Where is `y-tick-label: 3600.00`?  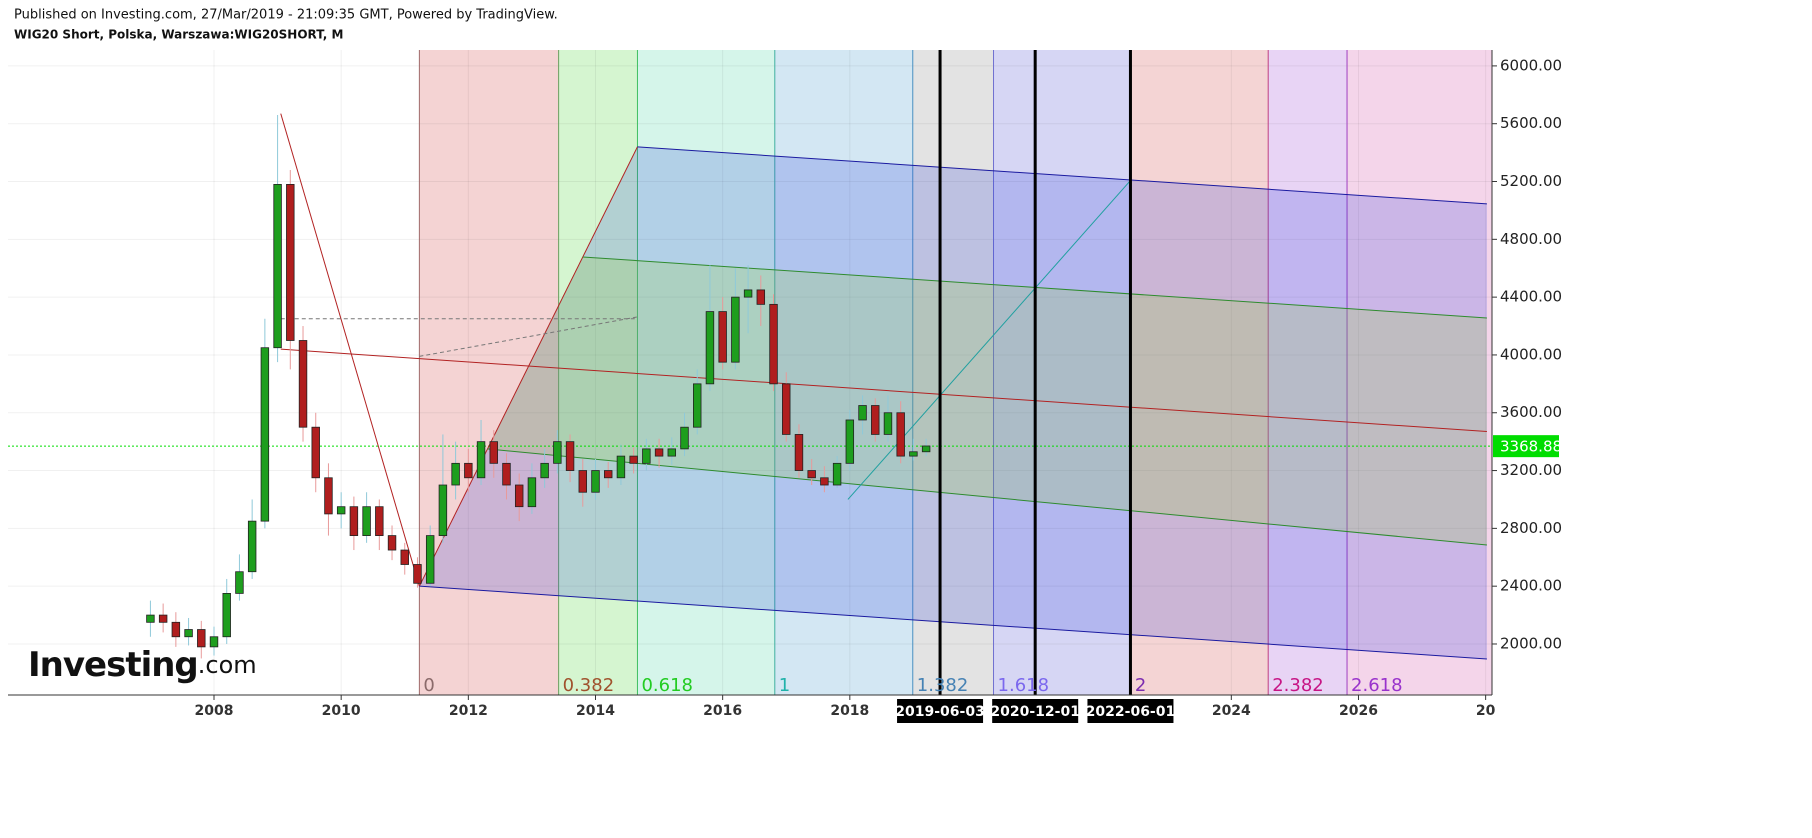
y-tick-label: 3600.00 is located at coordinates (1531, 412).